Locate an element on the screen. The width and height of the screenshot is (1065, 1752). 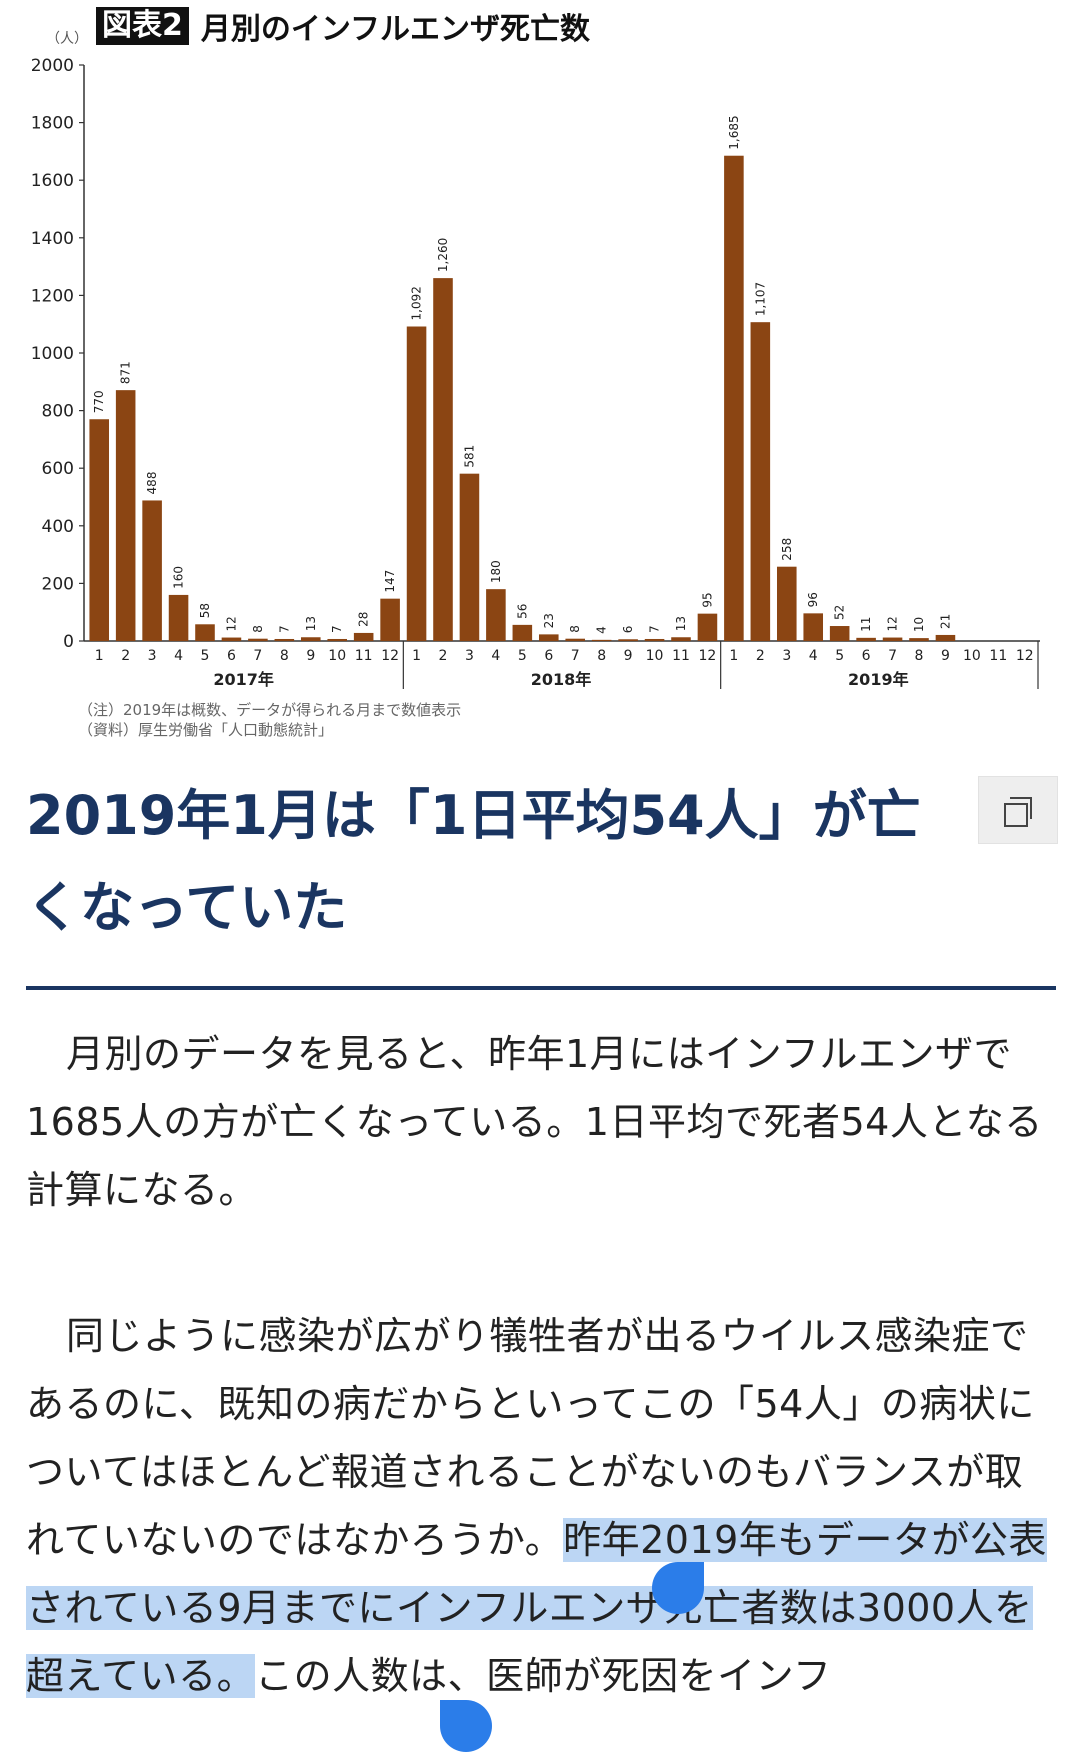
bar-value-label: 56 is located at coordinates (522, 611).